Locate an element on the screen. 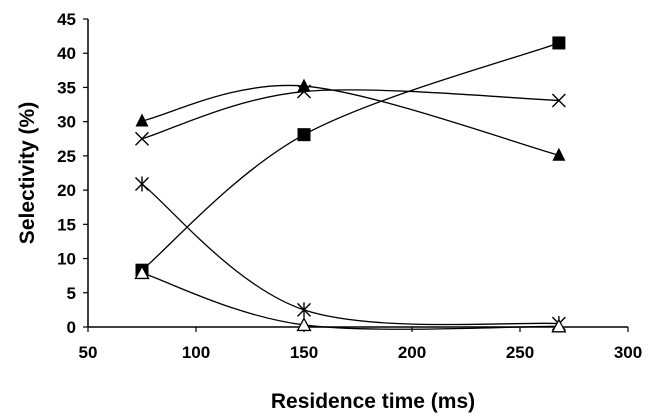  x-tick-label: 300 is located at coordinates (628, 352).